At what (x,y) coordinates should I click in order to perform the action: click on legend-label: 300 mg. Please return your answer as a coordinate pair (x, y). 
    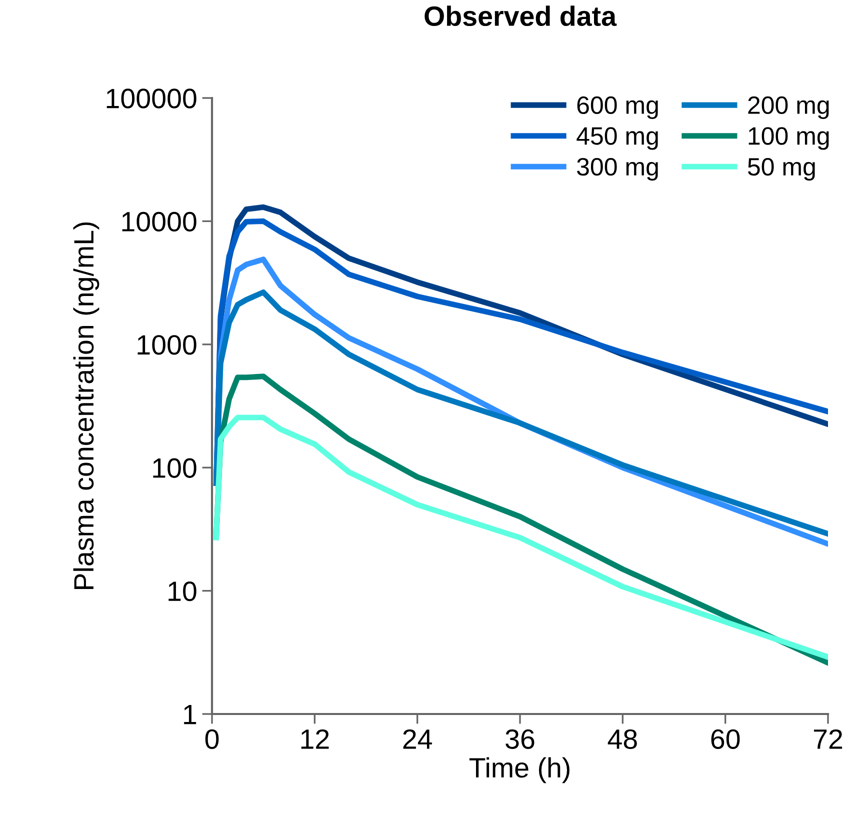
    Looking at the image, I should click on (617, 169).